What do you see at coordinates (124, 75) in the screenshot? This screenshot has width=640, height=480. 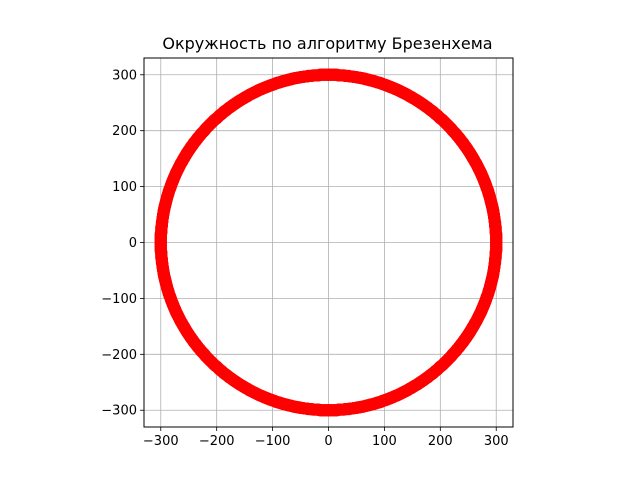 I see `y-tick-label: 300` at bounding box center [124, 75].